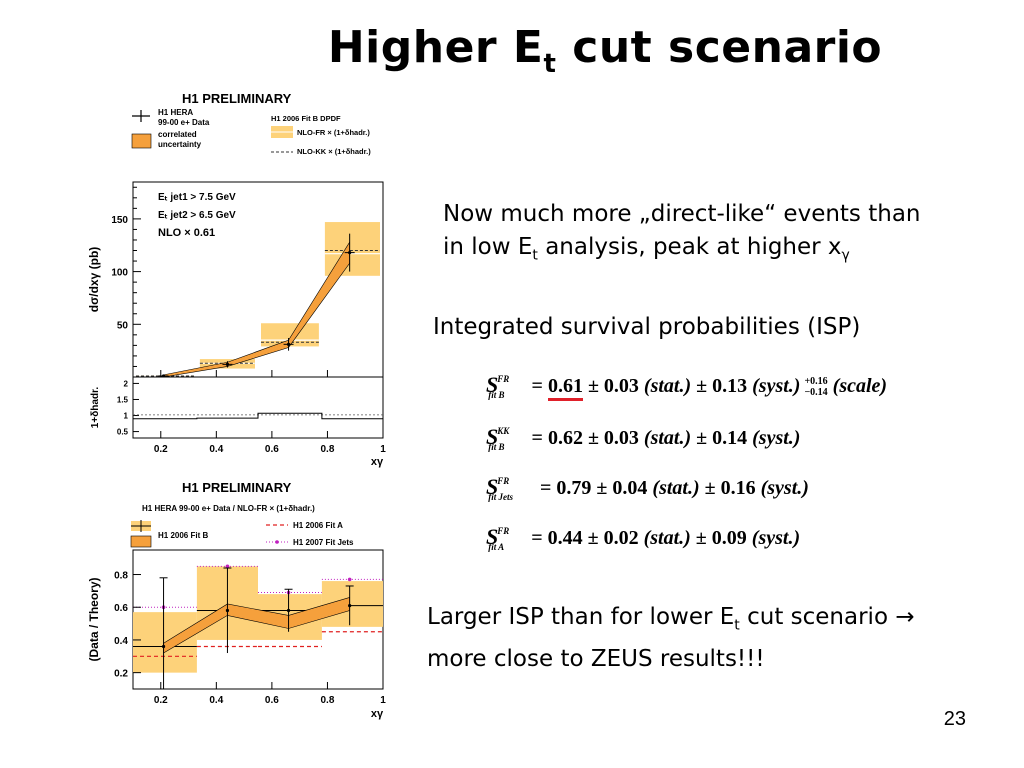 The image size is (1024, 768). Describe the element at coordinates (333, 132) in the screenshot. I see `legend-nlofr-label: NLO-FR × (1+δhadr.)` at that location.